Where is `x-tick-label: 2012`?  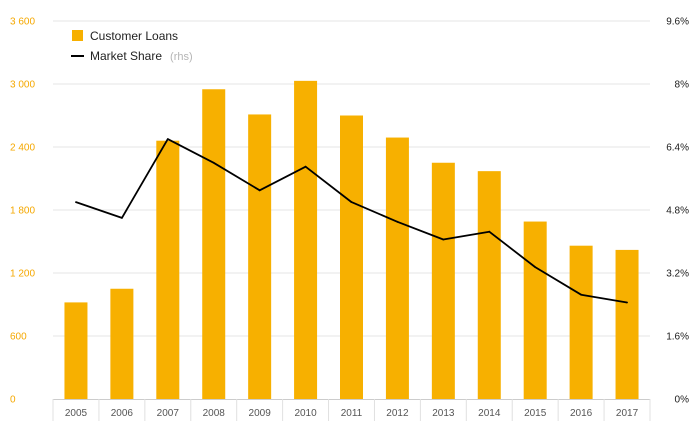 x-tick-label: 2012 is located at coordinates (397, 413).